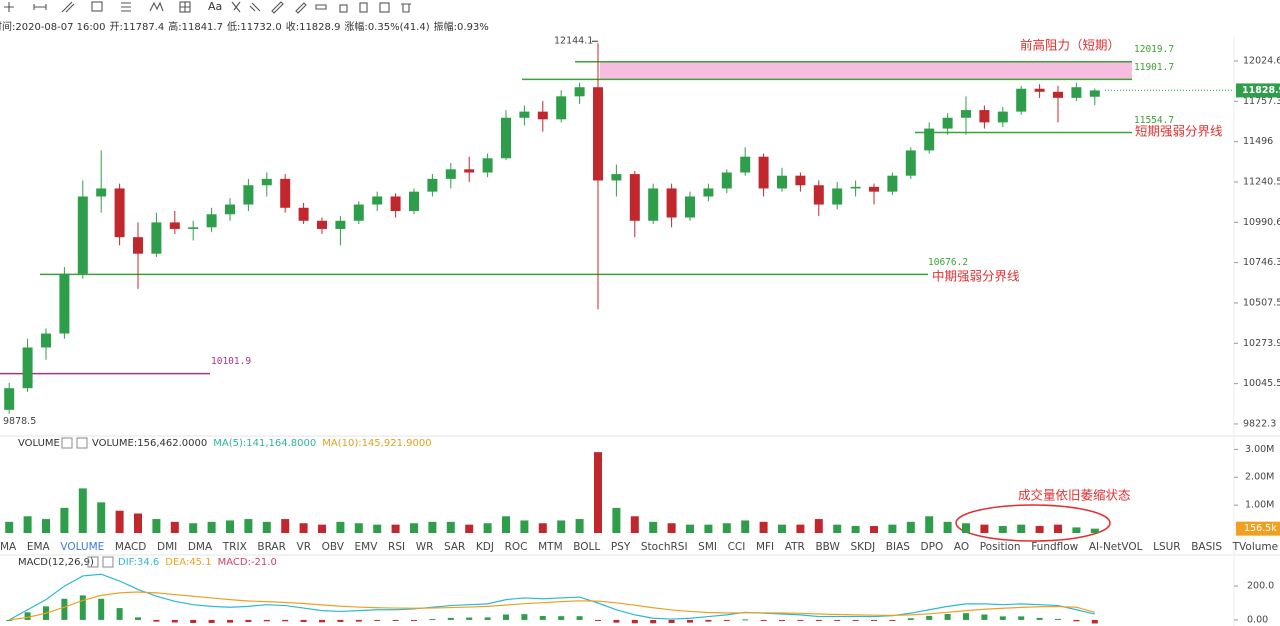 This screenshot has width=1280, height=626. What do you see at coordinates (396, 547) in the screenshot?
I see `indicator-tab: RSI` at bounding box center [396, 547].